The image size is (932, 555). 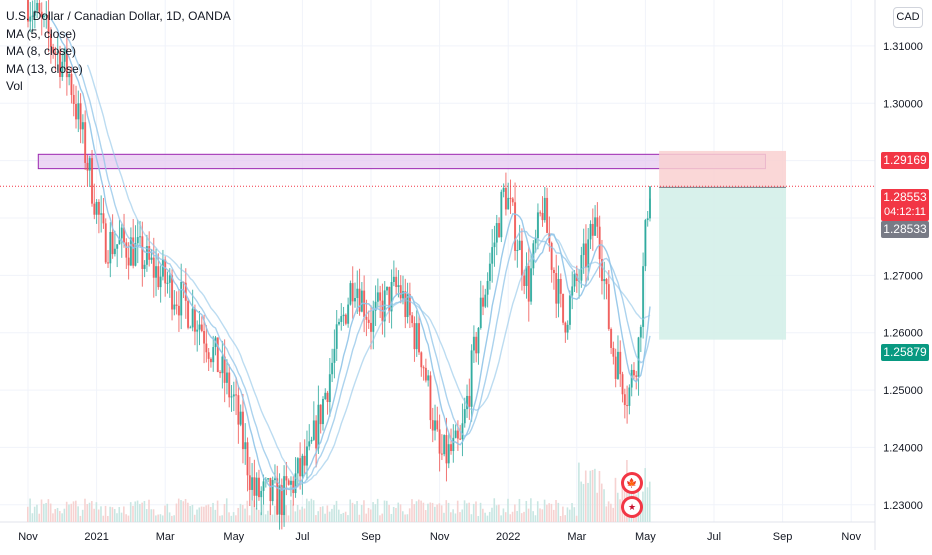 I want to click on x-tick-label: 2021, so click(x=96, y=537).